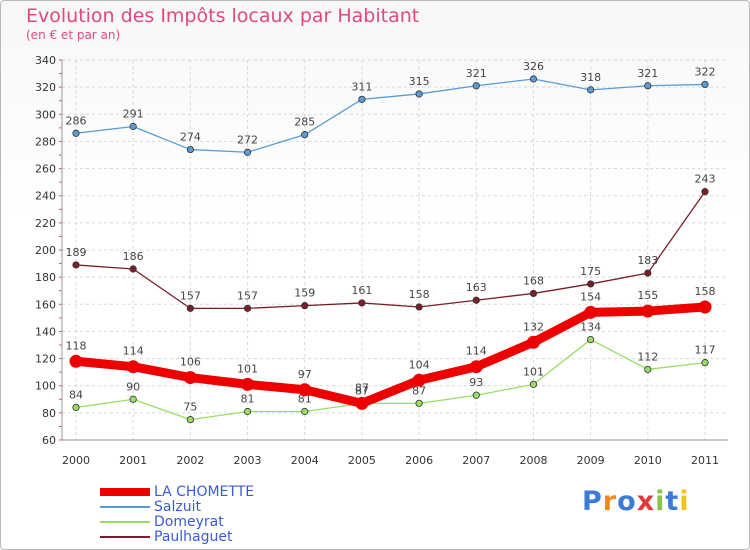 The height and width of the screenshot is (550, 750). I want to click on logo-letter: P, so click(592, 501).